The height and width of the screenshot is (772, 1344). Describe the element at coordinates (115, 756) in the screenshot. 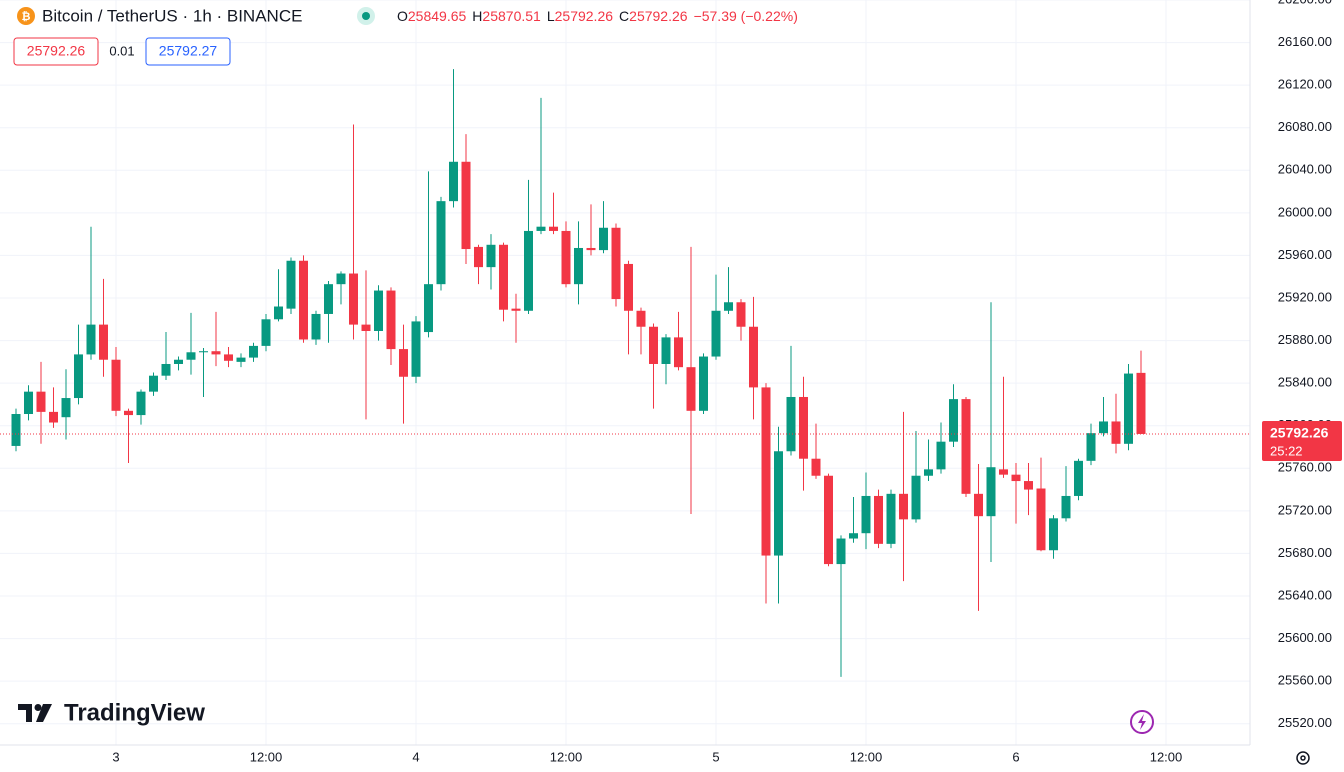

I see `x-tick-label: 3` at that location.